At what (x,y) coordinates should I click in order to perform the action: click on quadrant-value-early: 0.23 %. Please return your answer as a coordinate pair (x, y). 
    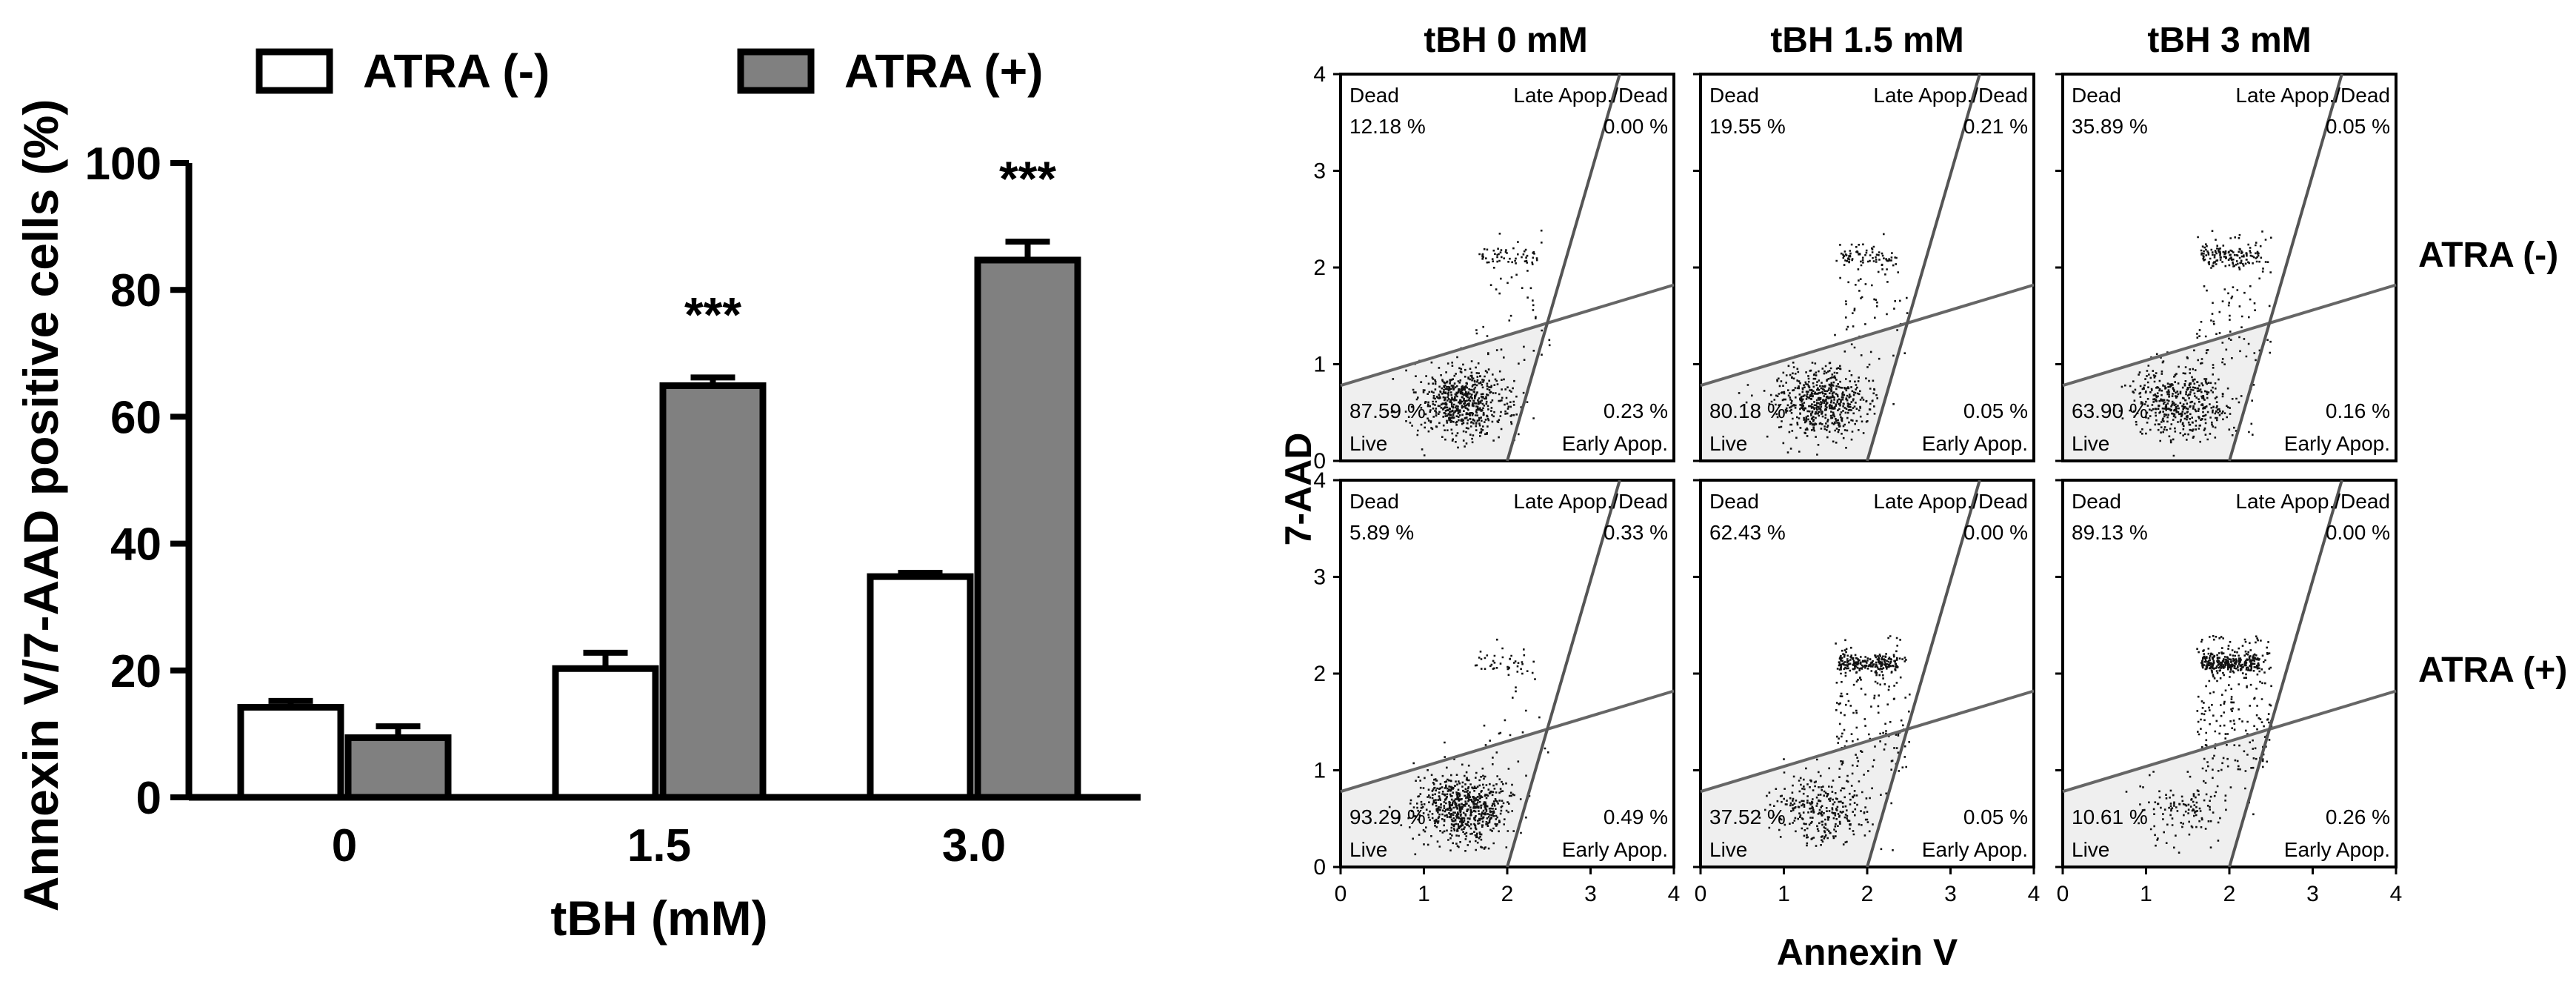
    Looking at the image, I should click on (1636, 411).